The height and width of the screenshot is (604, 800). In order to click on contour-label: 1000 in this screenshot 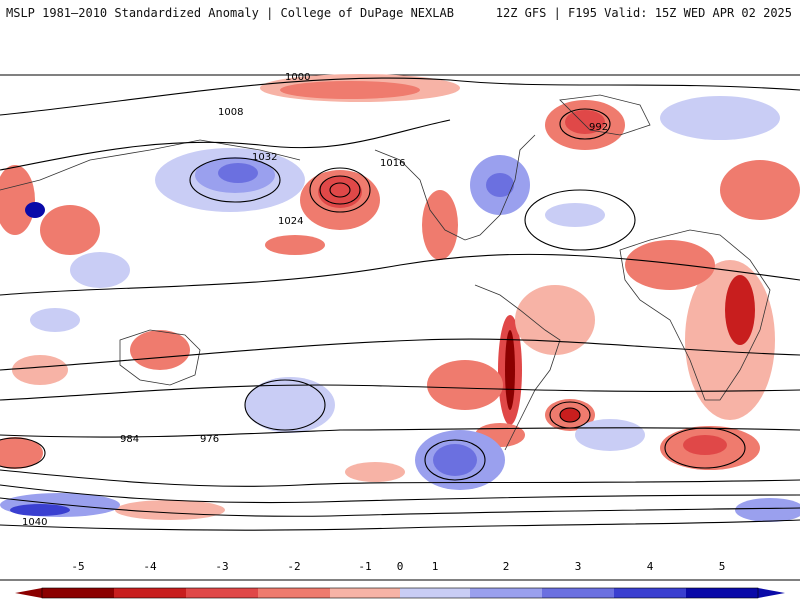, I will do `click(297, 77)`.